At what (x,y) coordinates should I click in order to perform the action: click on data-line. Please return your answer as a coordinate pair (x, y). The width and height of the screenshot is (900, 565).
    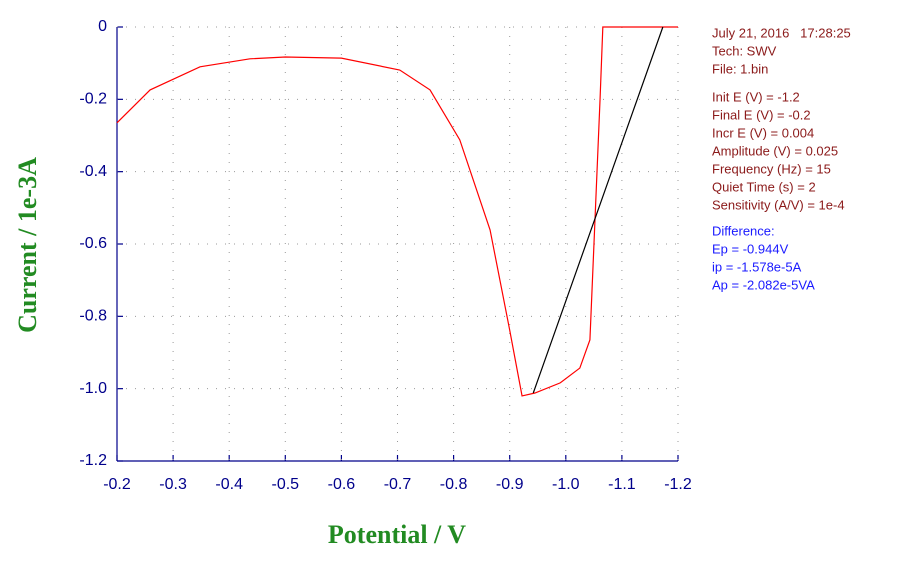
    Looking at the image, I should click on (598, 210).